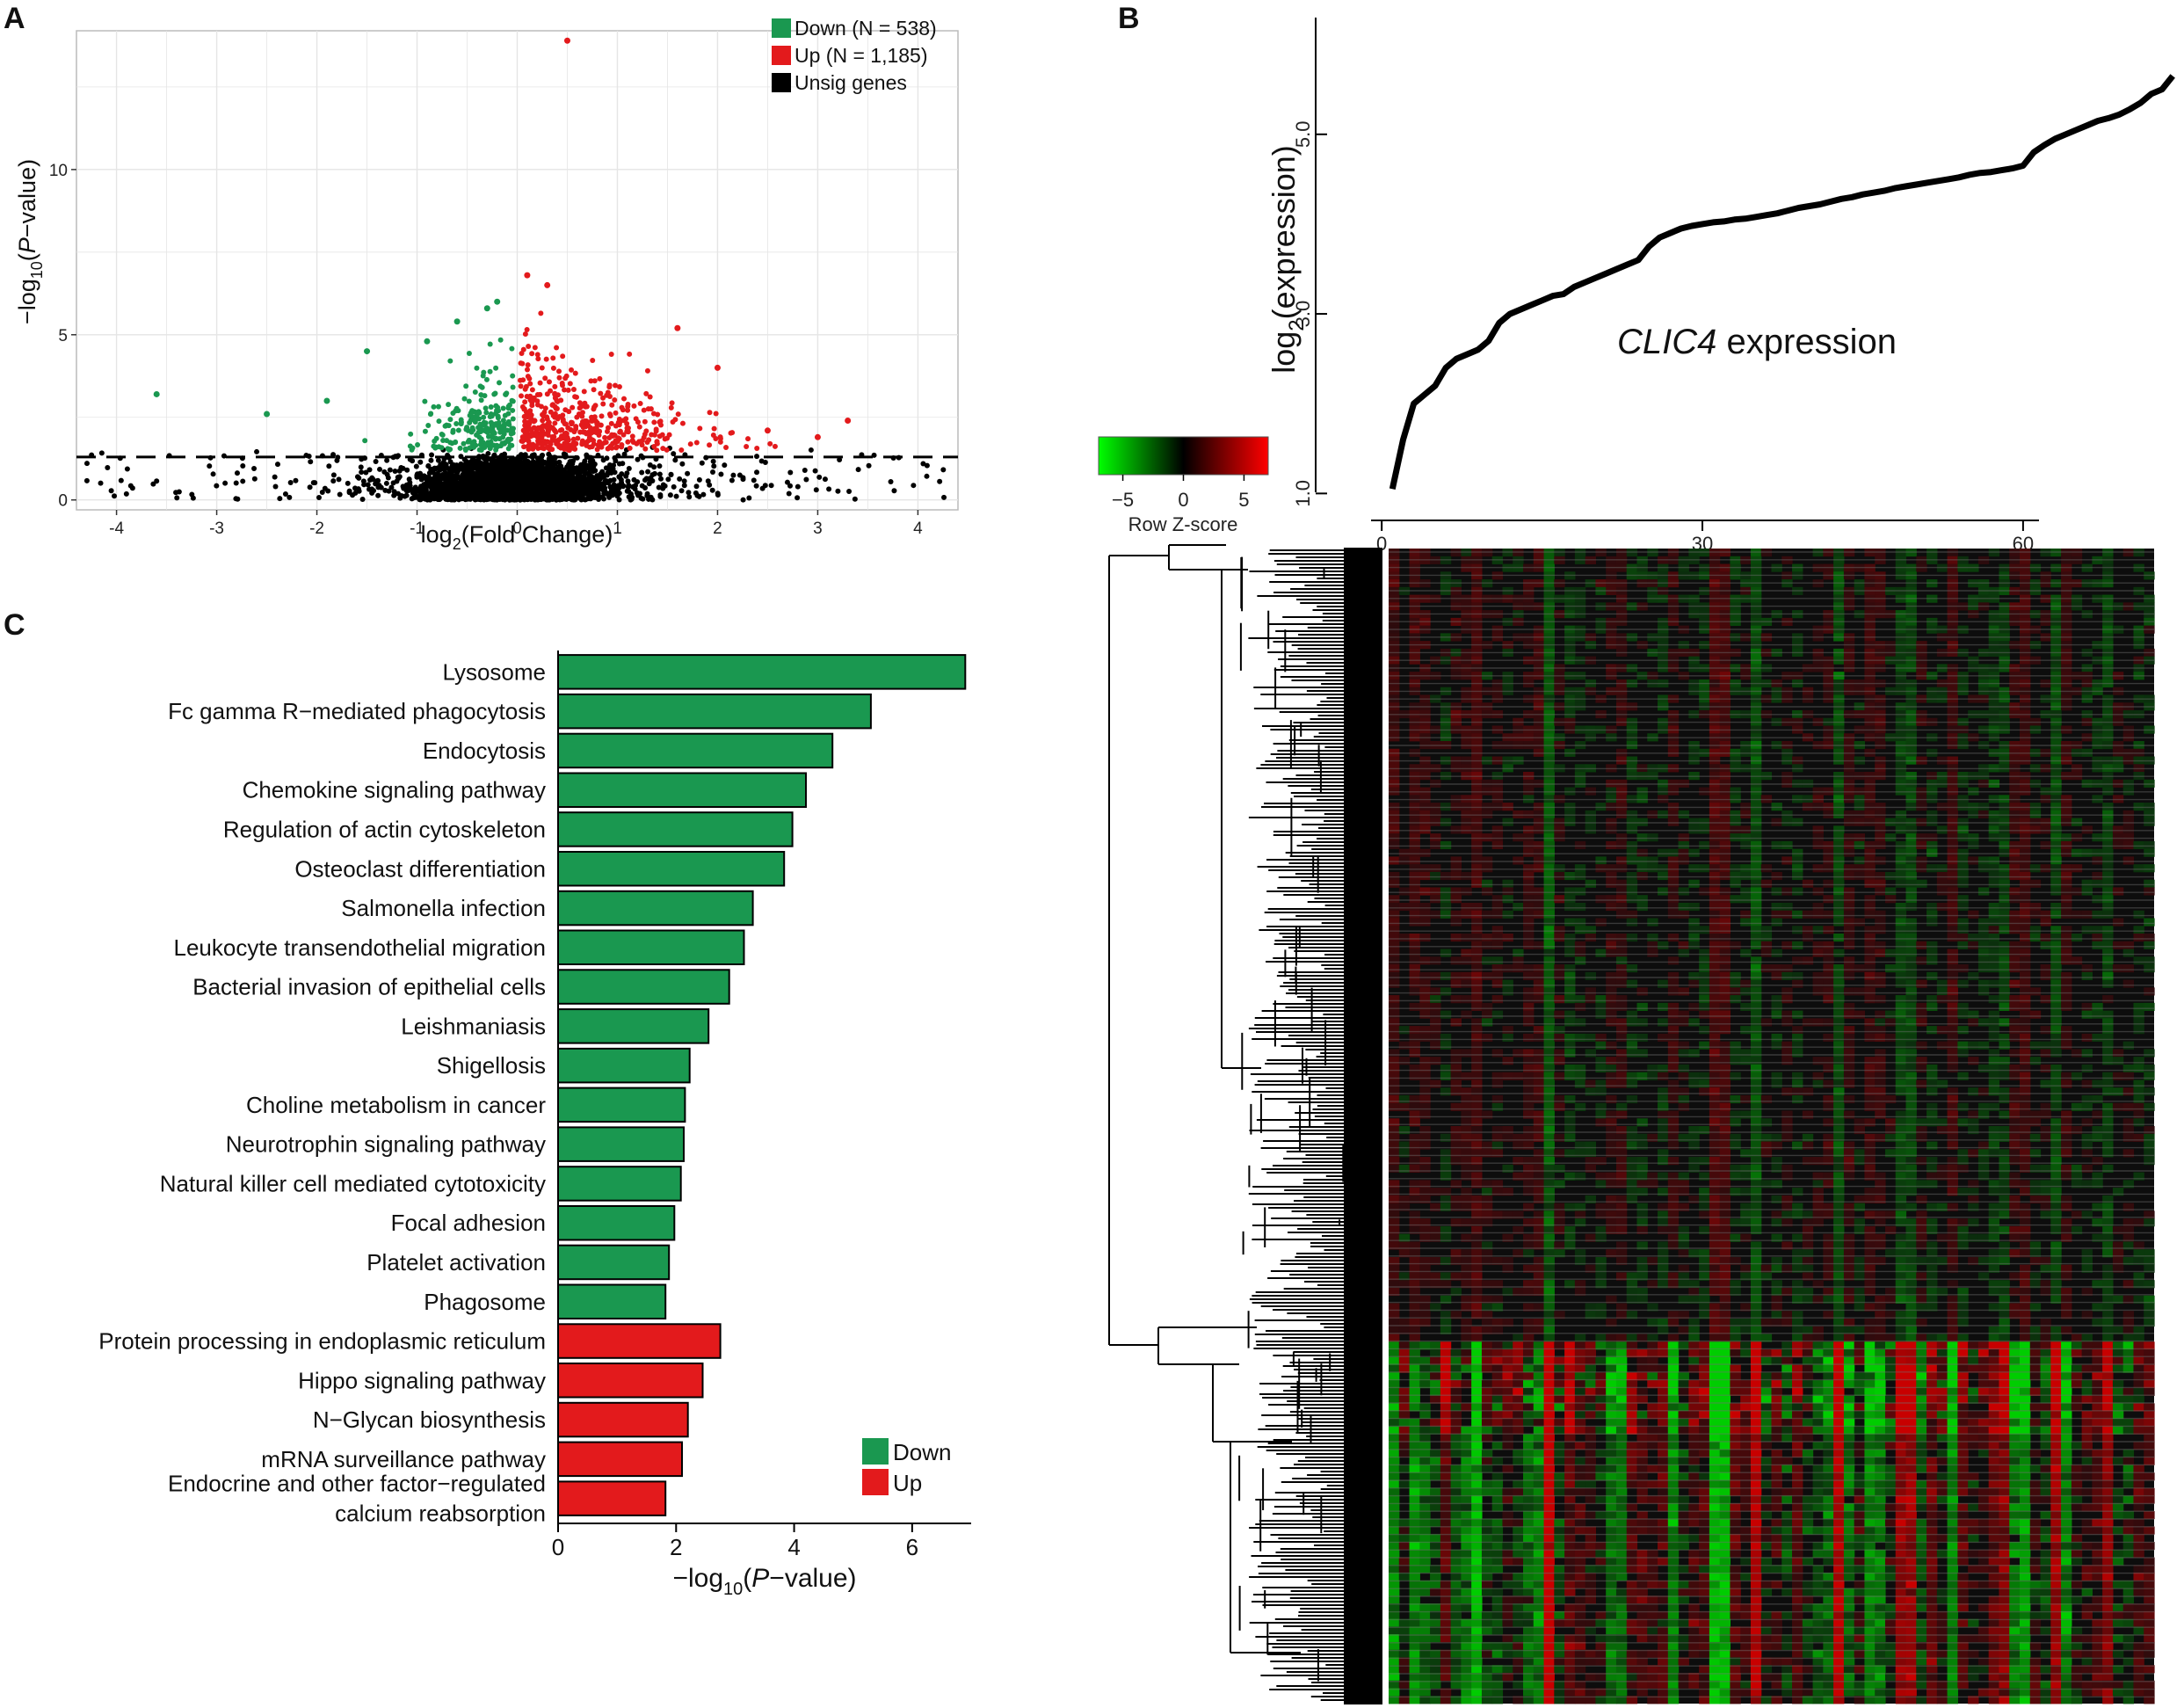 This screenshot has width=2184, height=1708. What do you see at coordinates (1183, 456) in the screenshot?
I see `colorbar-gradient` at bounding box center [1183, 456].